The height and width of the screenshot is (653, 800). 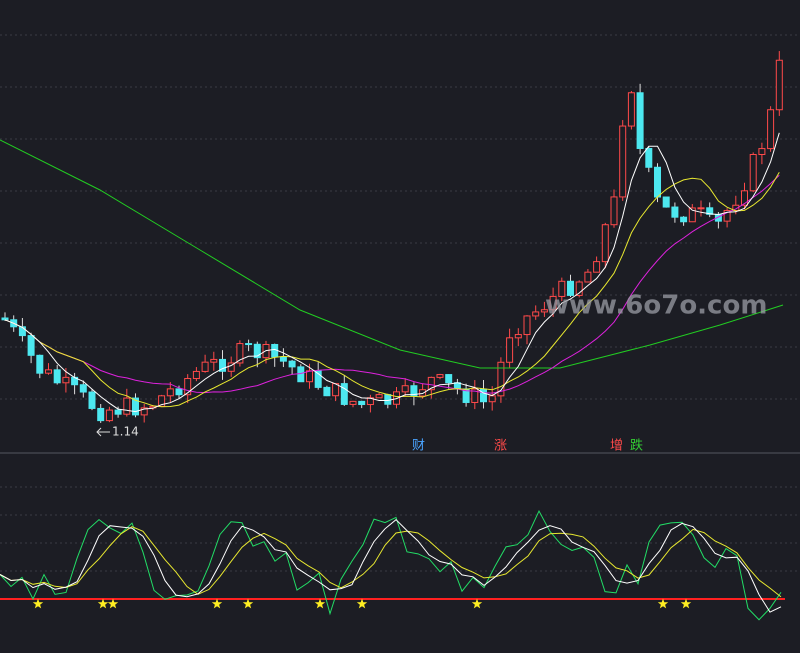 What do you see at coordinates (500, 446) in the screenshot?
I see `event-label: 涨` at bounding box center [500, 446].